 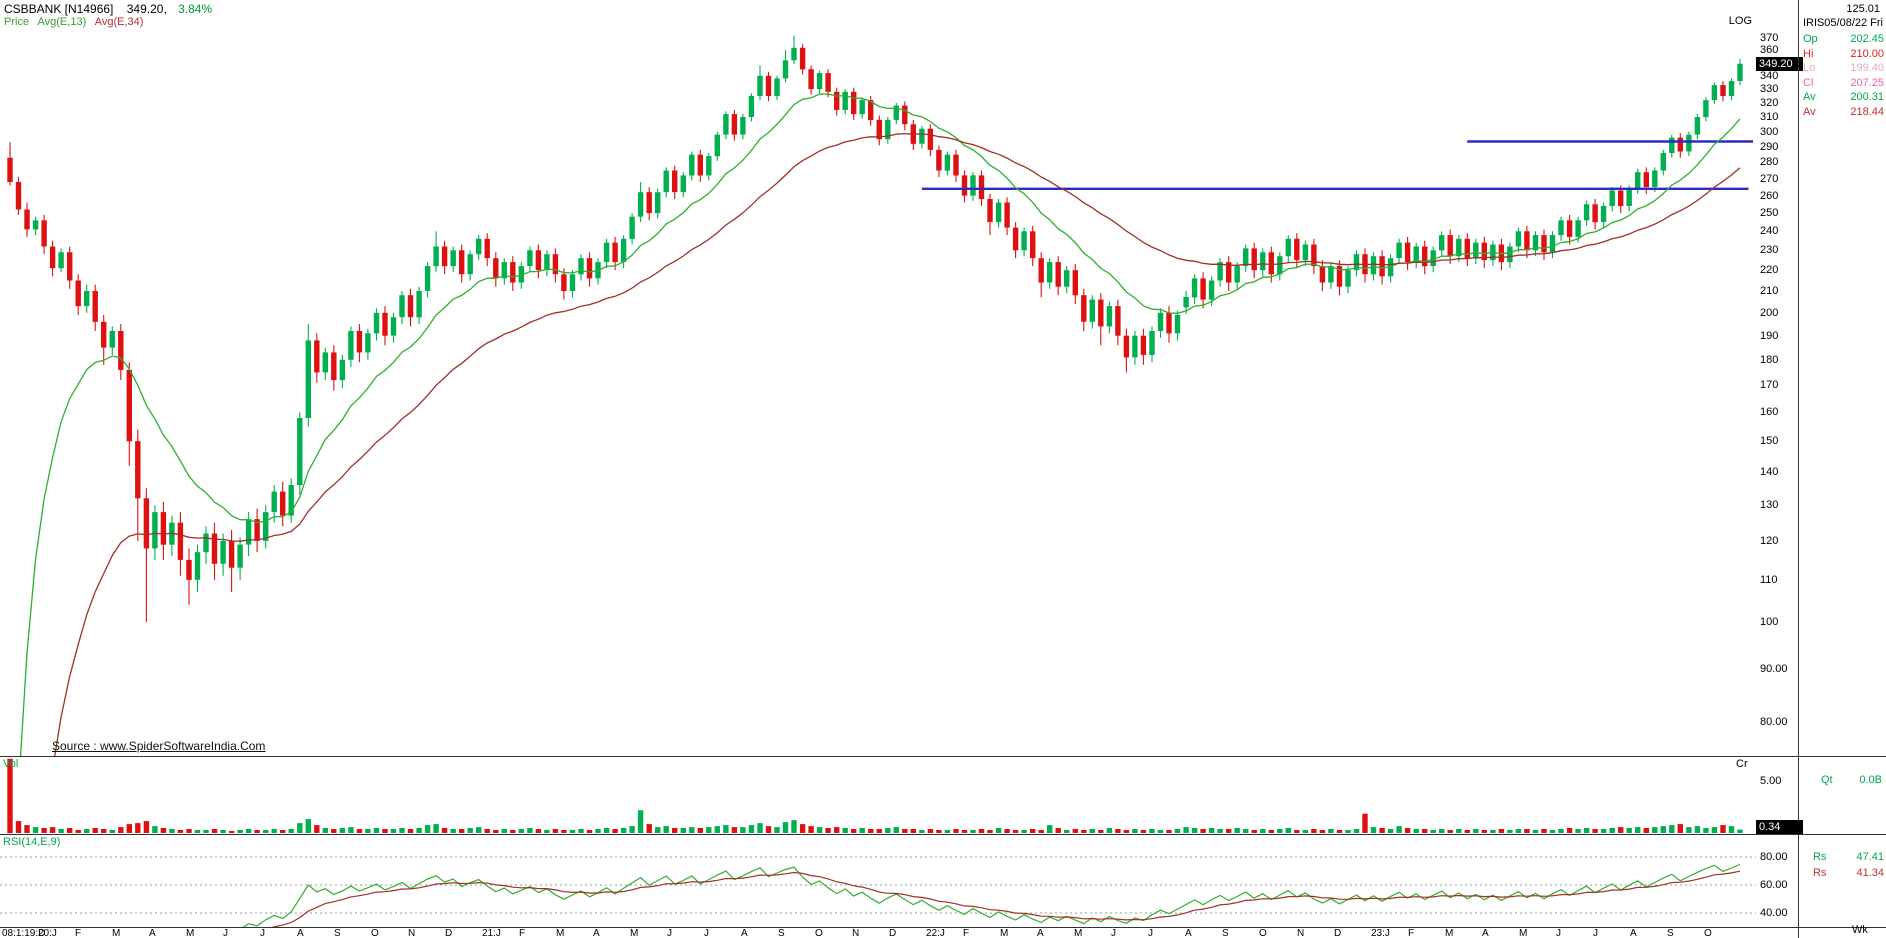 What do you see at coordinates (935, 904) in the screenshot?
I see `rsi-signal-line` at bounding box center [935, 904].